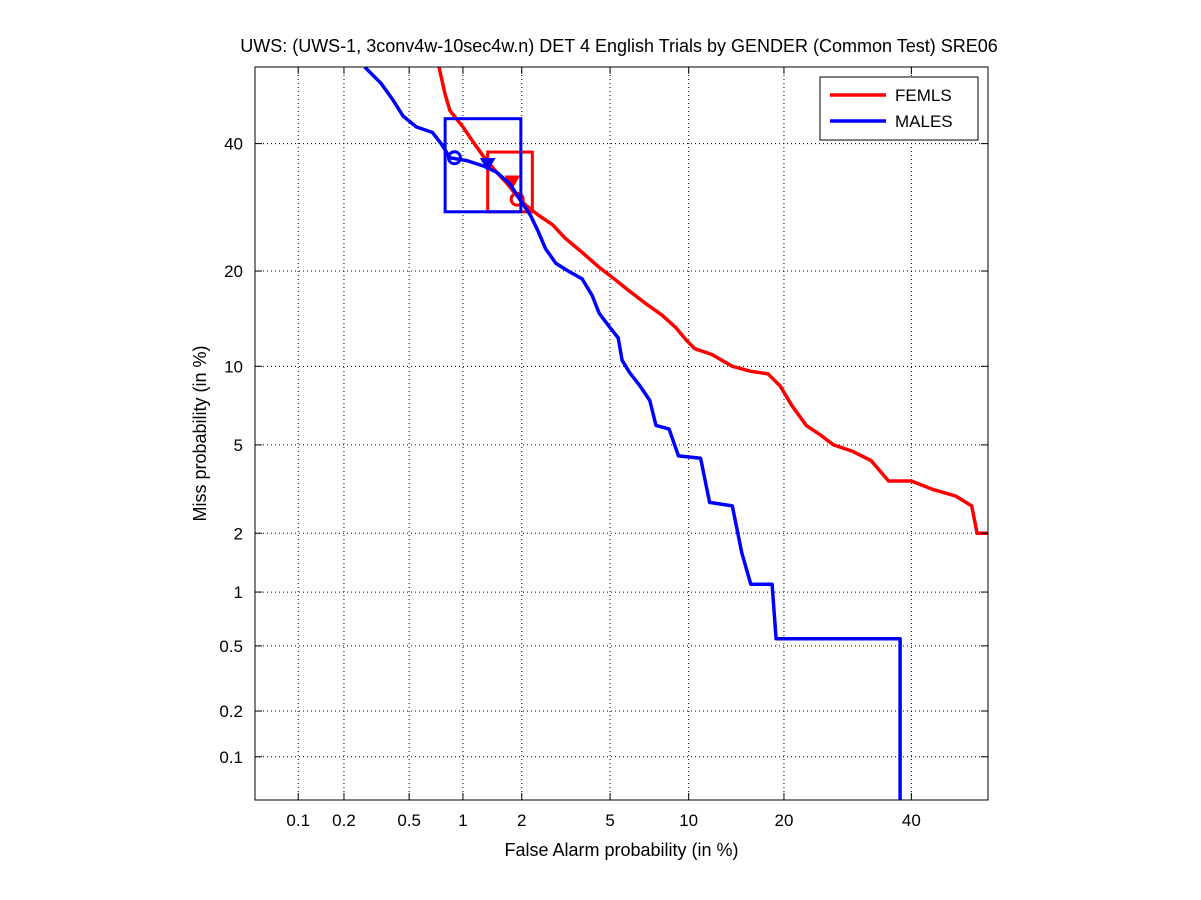 The image size is (1201, 900). Describe the element at coordinates (238, 592) in the screenshot. I see `y-tick-label: 1` at that location.